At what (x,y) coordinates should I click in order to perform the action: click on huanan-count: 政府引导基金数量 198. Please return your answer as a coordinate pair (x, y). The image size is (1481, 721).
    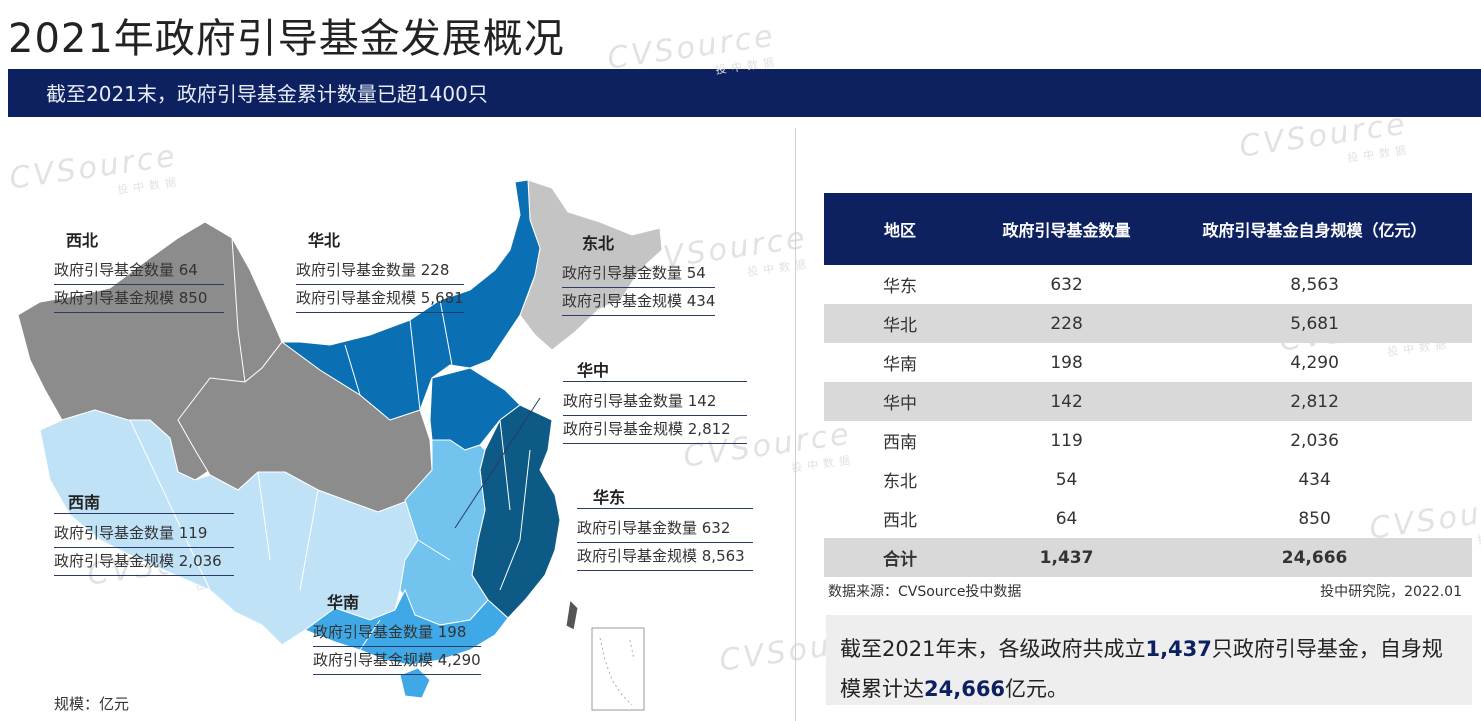
    Looking at the image, I should click on (397, 633).